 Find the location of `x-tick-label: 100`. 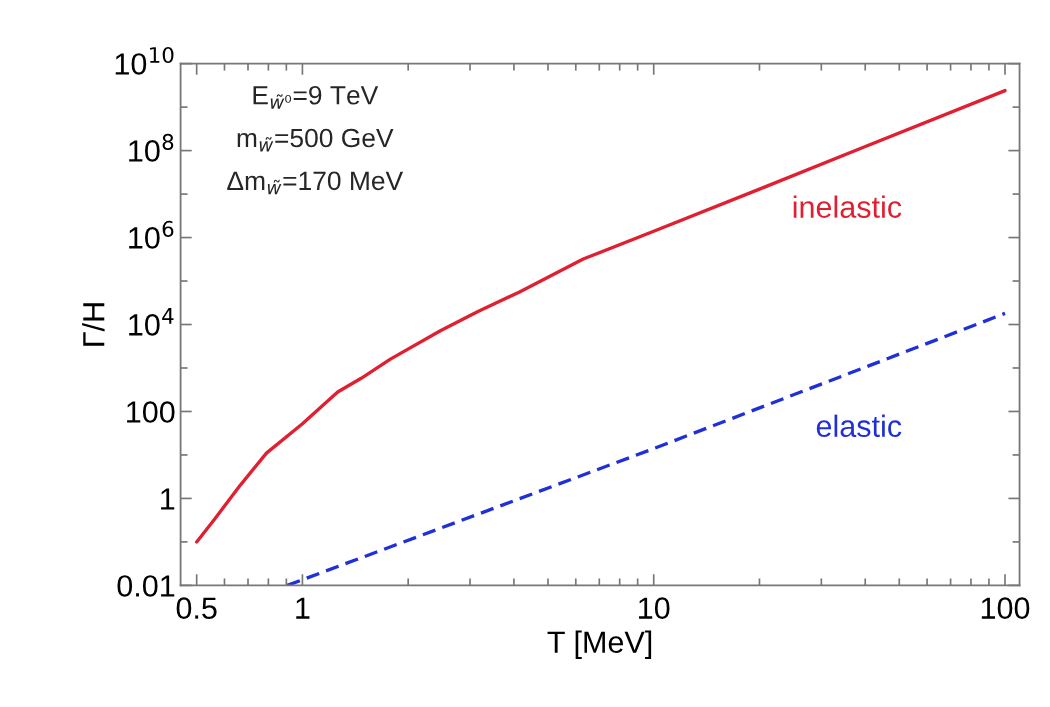

x-tick-label: 100 is located at coordinates (1005, 608).